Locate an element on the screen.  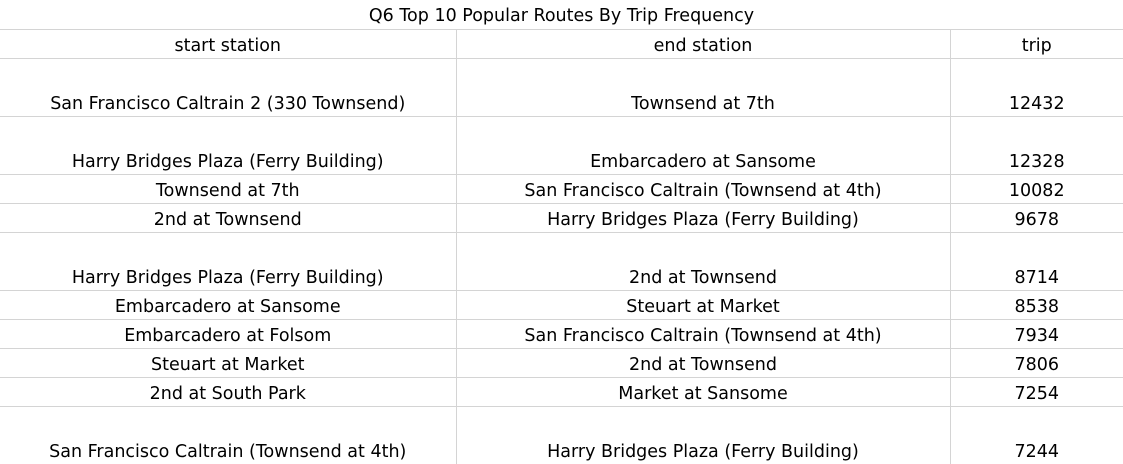
table-row: Steuart at Market 2nd at Townsend 7806 is located at coordinates (561, 363).